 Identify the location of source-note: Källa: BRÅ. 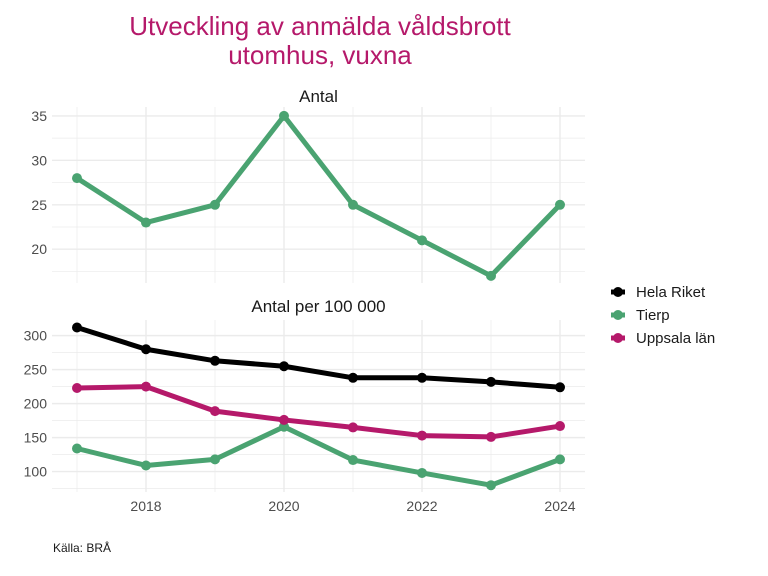
(82, 548).